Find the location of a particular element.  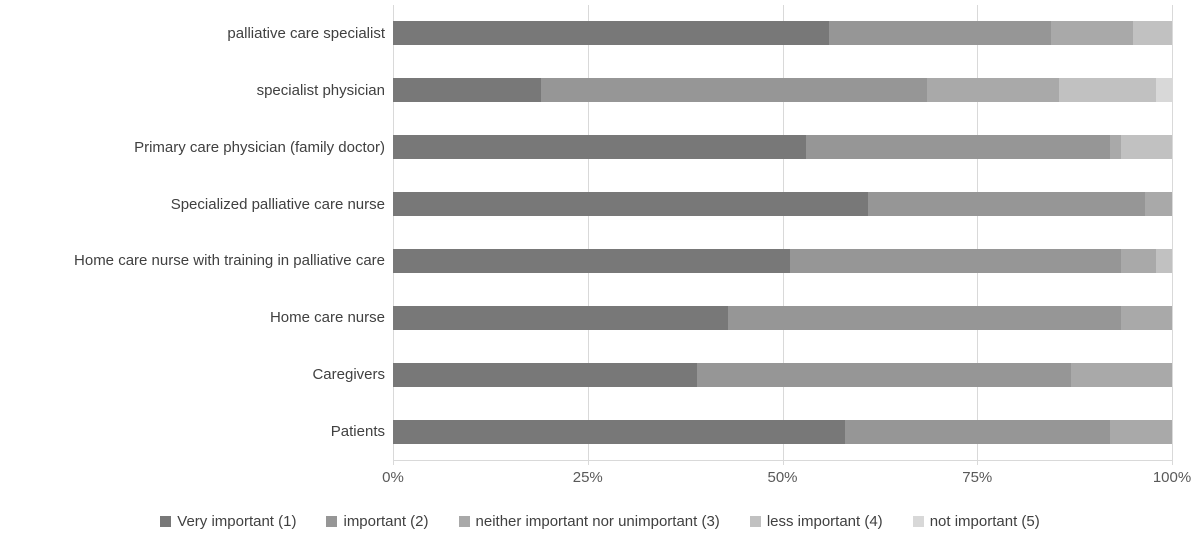

category-label: Primary care physician (family doctor) is located at coordinates (259, 147).